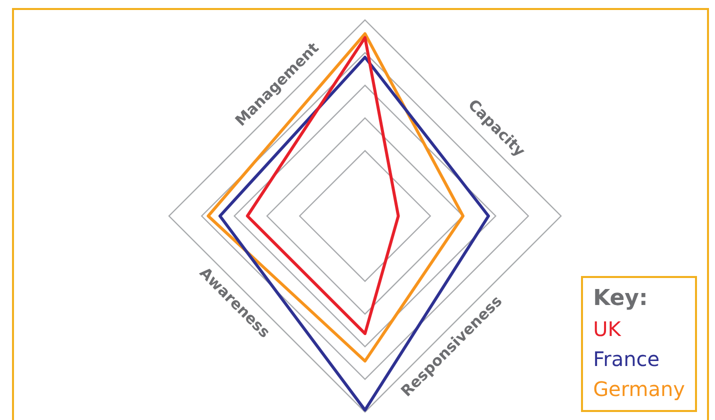  I want to click on legend-title: Key:, so click(621, 299).